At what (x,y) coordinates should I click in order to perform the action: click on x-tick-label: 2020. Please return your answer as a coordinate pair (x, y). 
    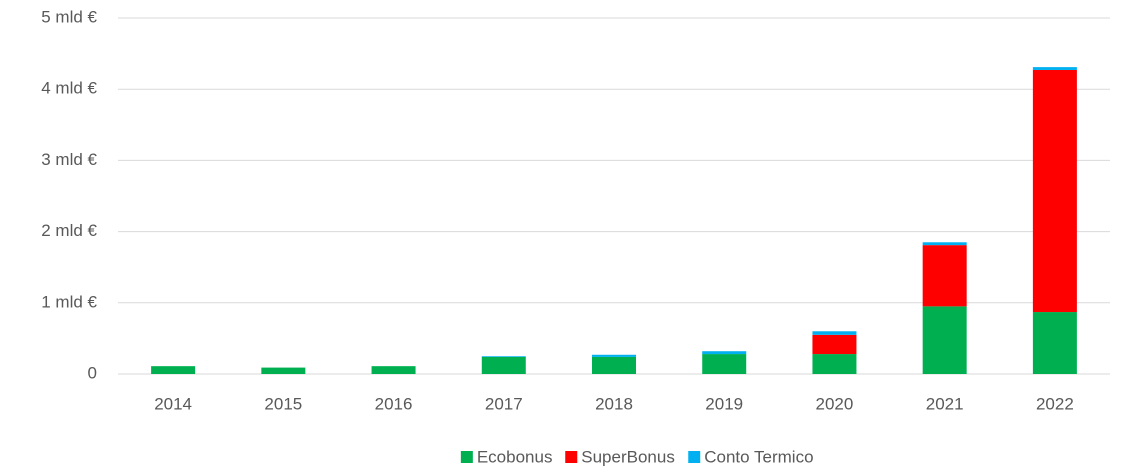
    Looking at the image, I should click on (835, 403).